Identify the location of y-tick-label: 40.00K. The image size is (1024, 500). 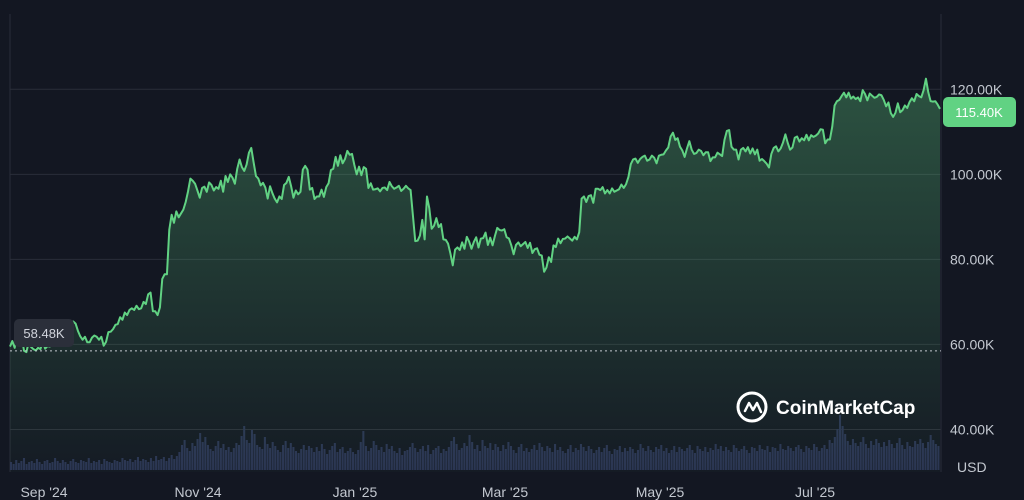
(972, 429).